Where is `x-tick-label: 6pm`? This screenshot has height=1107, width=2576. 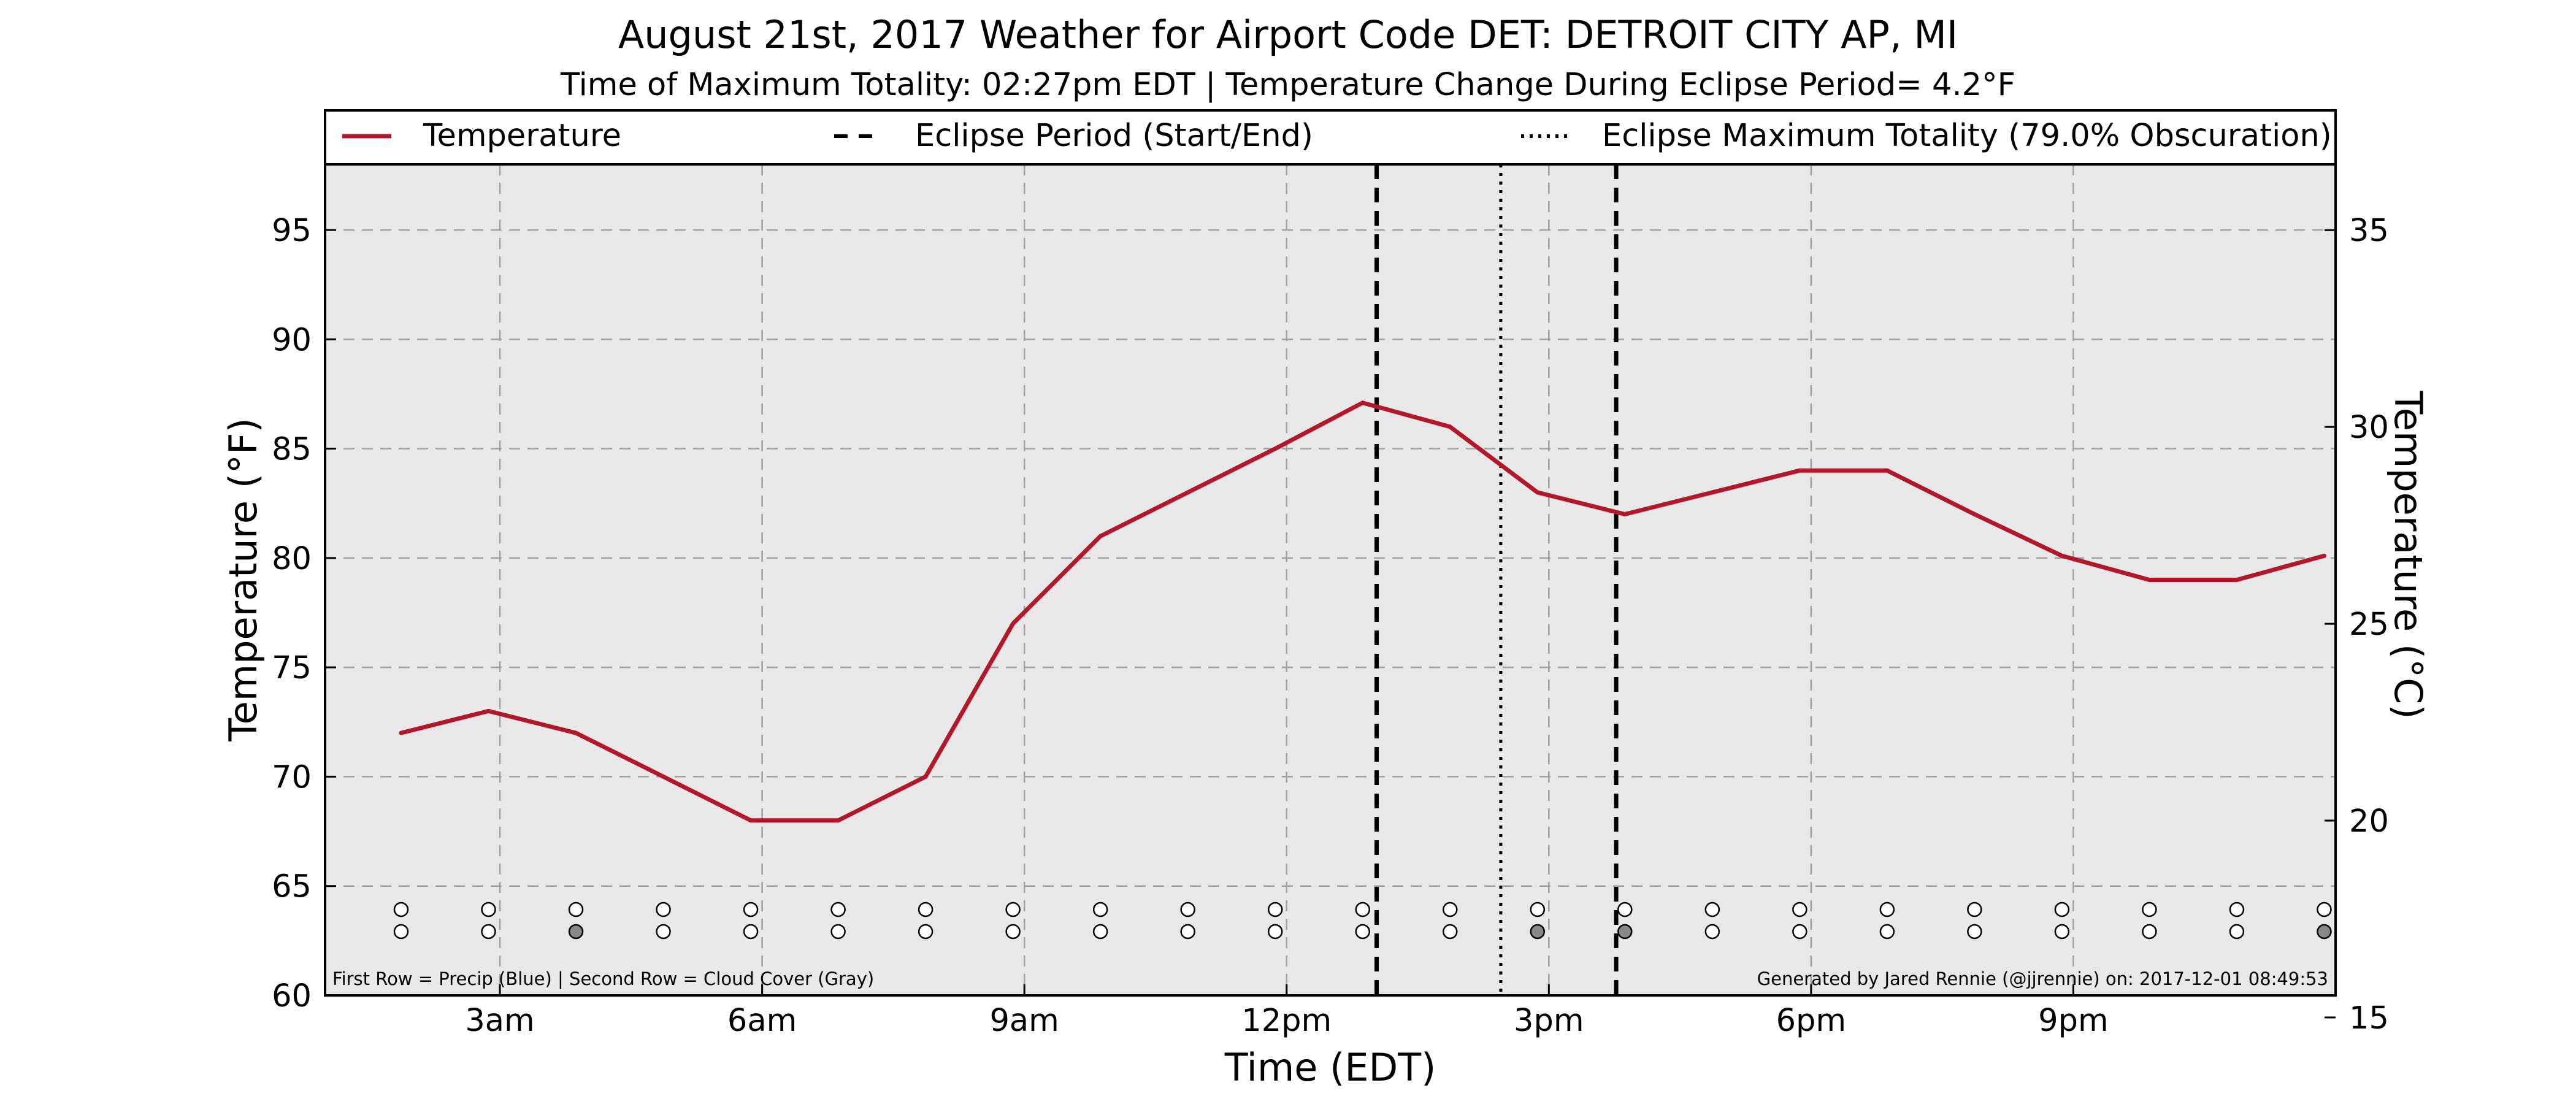 x-tick-label: 6pm is located at coordinates (1811, 1021).